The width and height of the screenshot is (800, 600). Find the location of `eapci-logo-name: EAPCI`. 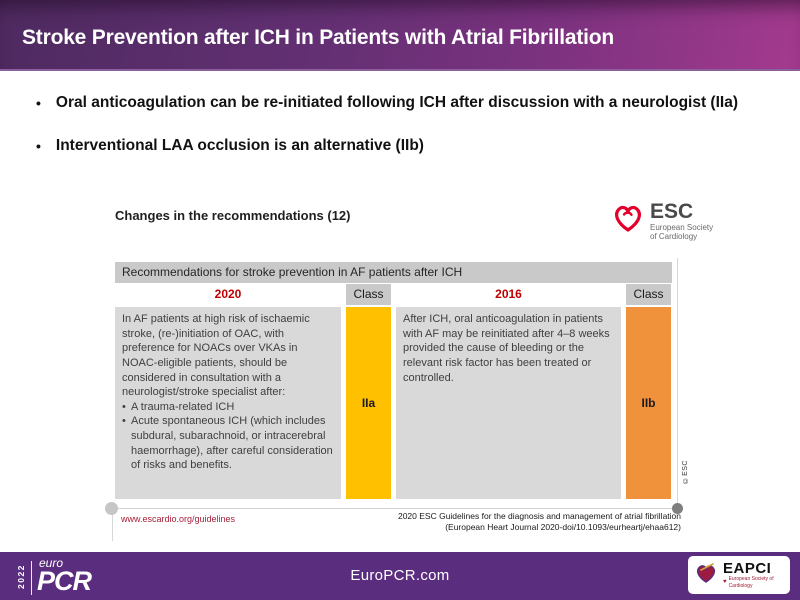

eapci-logo-name: EAPCI is located at coordinates (747, 568).